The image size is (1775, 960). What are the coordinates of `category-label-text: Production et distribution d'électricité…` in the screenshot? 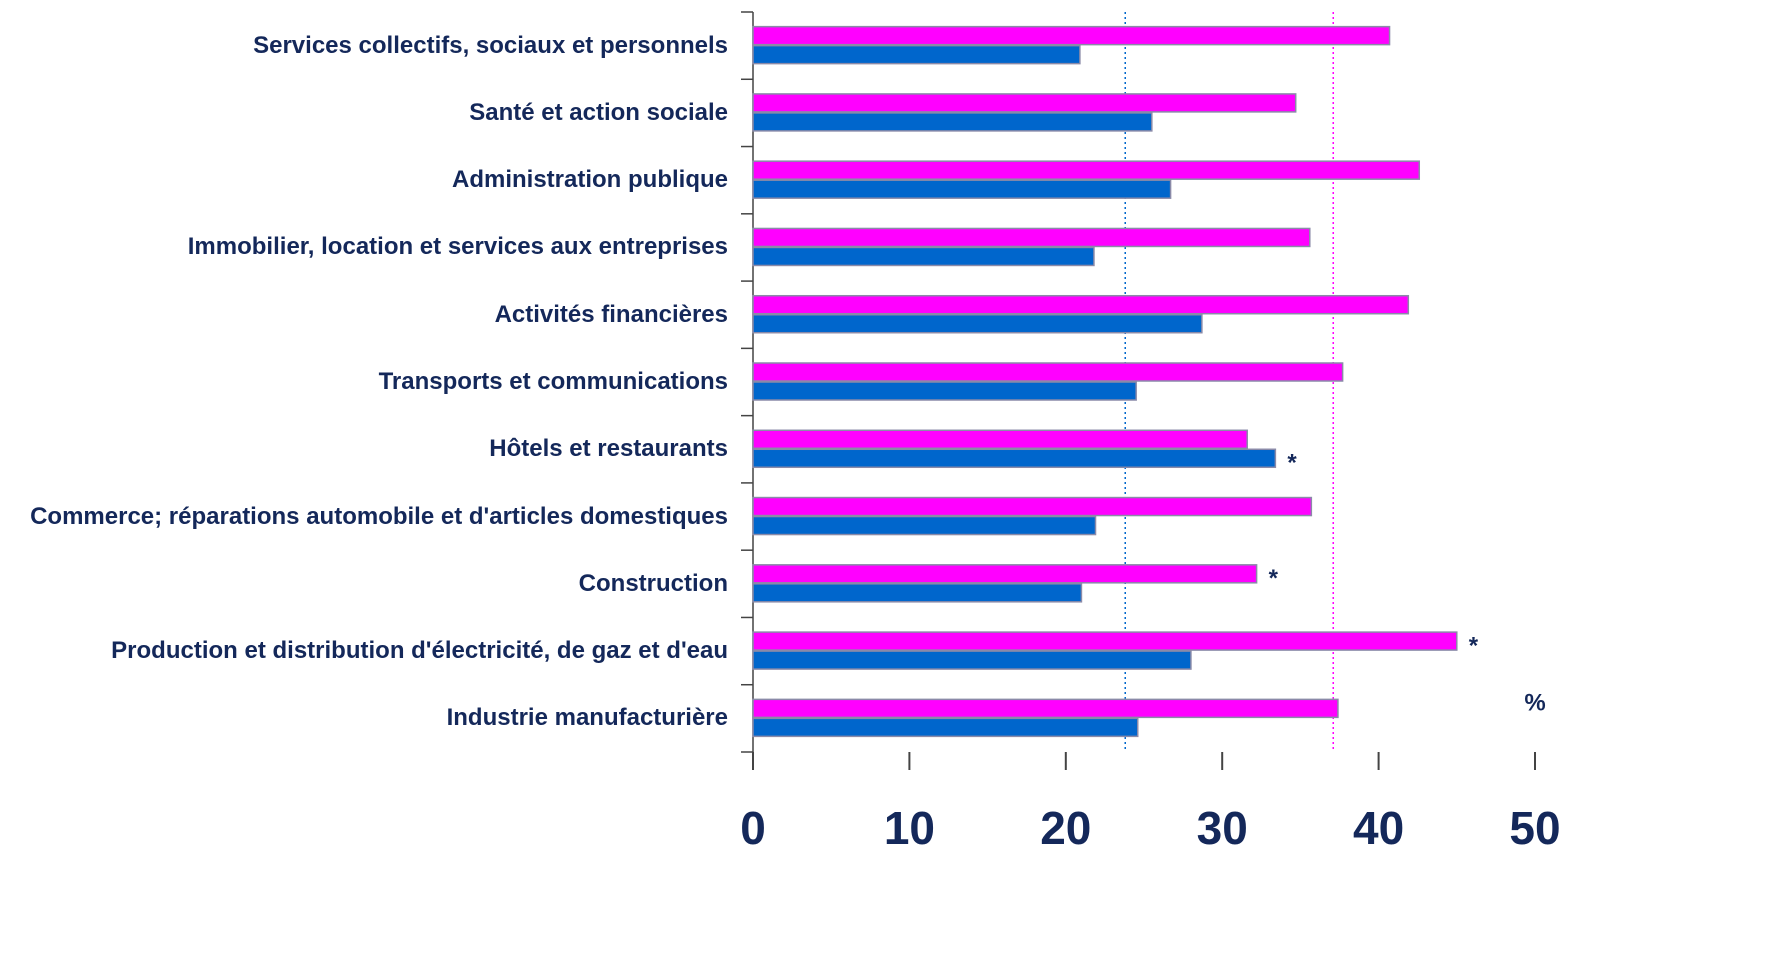 It's located at (419, 651).